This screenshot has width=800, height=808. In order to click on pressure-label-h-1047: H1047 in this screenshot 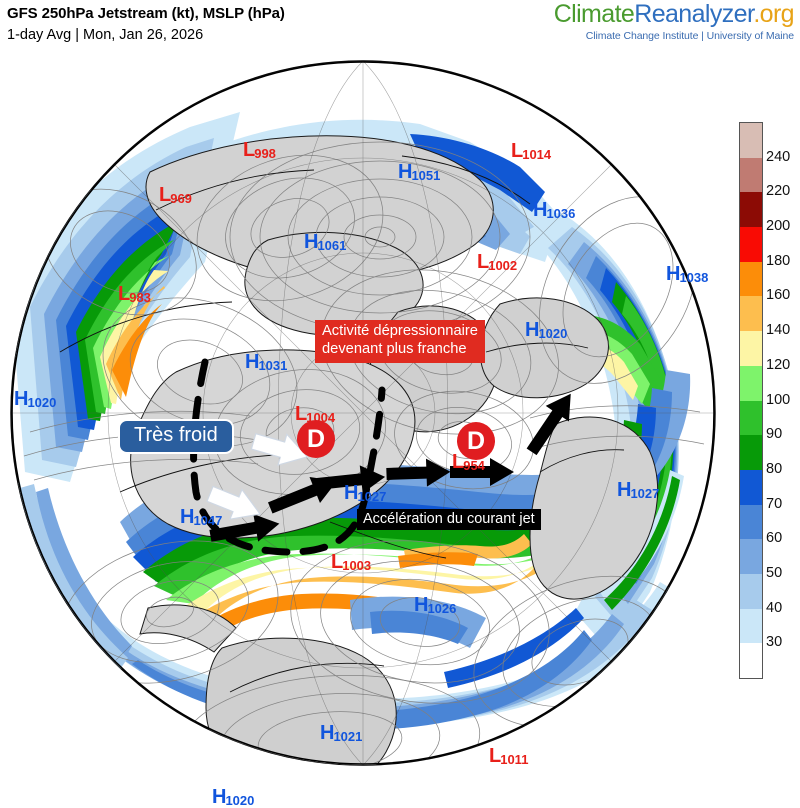, I will do `click(201, 517)`.